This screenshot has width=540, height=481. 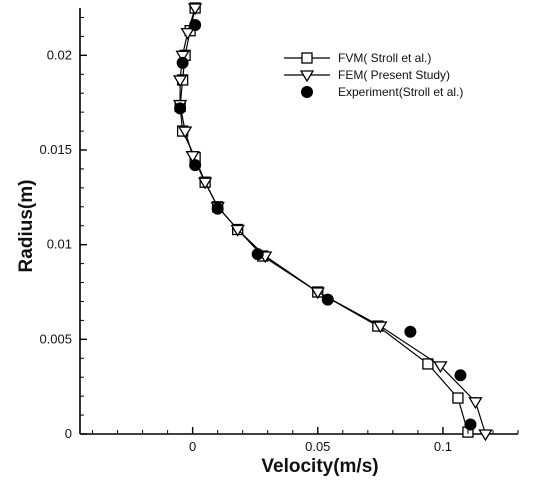 What do you see at coordinates (317, 446) in the screenshot?
I see `x-tick-label: 0.05` at bounding box center [317, 446].